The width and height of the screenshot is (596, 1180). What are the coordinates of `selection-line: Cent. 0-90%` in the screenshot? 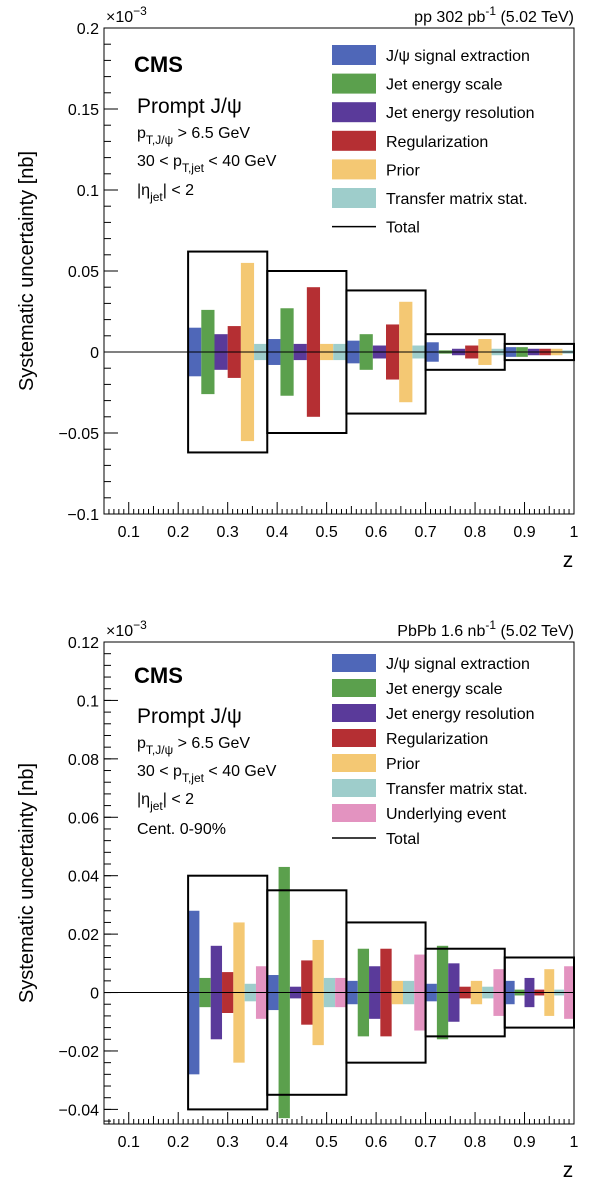 It's located at (181, 829).